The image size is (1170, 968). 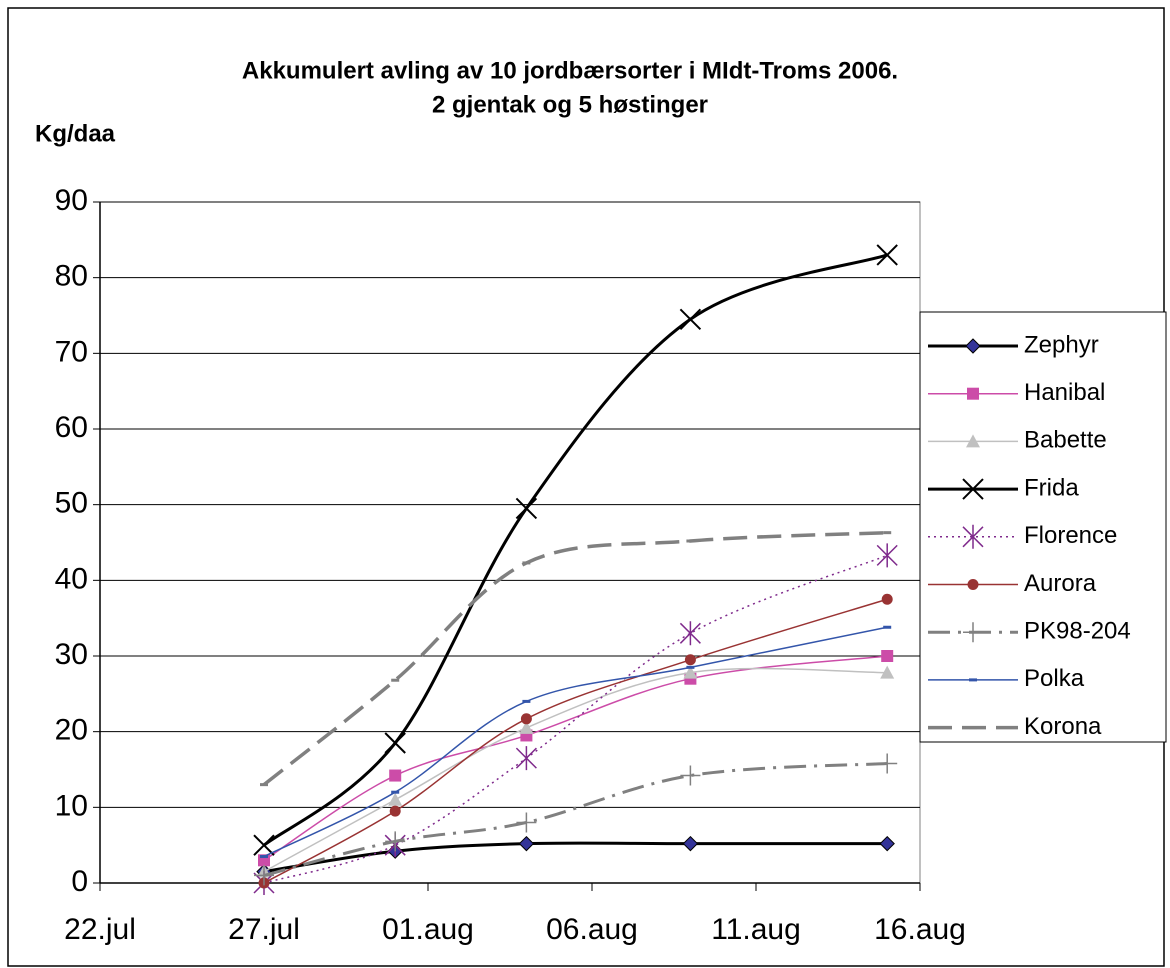 What do you see at coordinates (71, 276) in the screenshot?
I see `y-tick-label: 80` at bounding box center [71, 276].